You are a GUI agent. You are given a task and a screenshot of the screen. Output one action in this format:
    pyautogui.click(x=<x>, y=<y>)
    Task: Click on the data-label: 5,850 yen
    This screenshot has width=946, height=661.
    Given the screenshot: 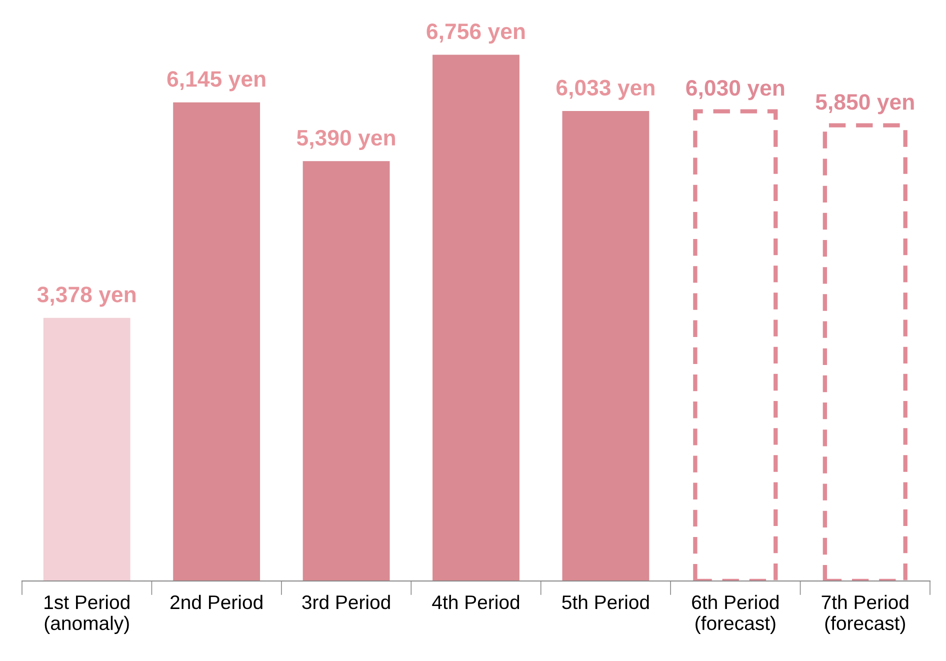 What is the action you would take?
    pyautogui.click(x=865, y=104)
    